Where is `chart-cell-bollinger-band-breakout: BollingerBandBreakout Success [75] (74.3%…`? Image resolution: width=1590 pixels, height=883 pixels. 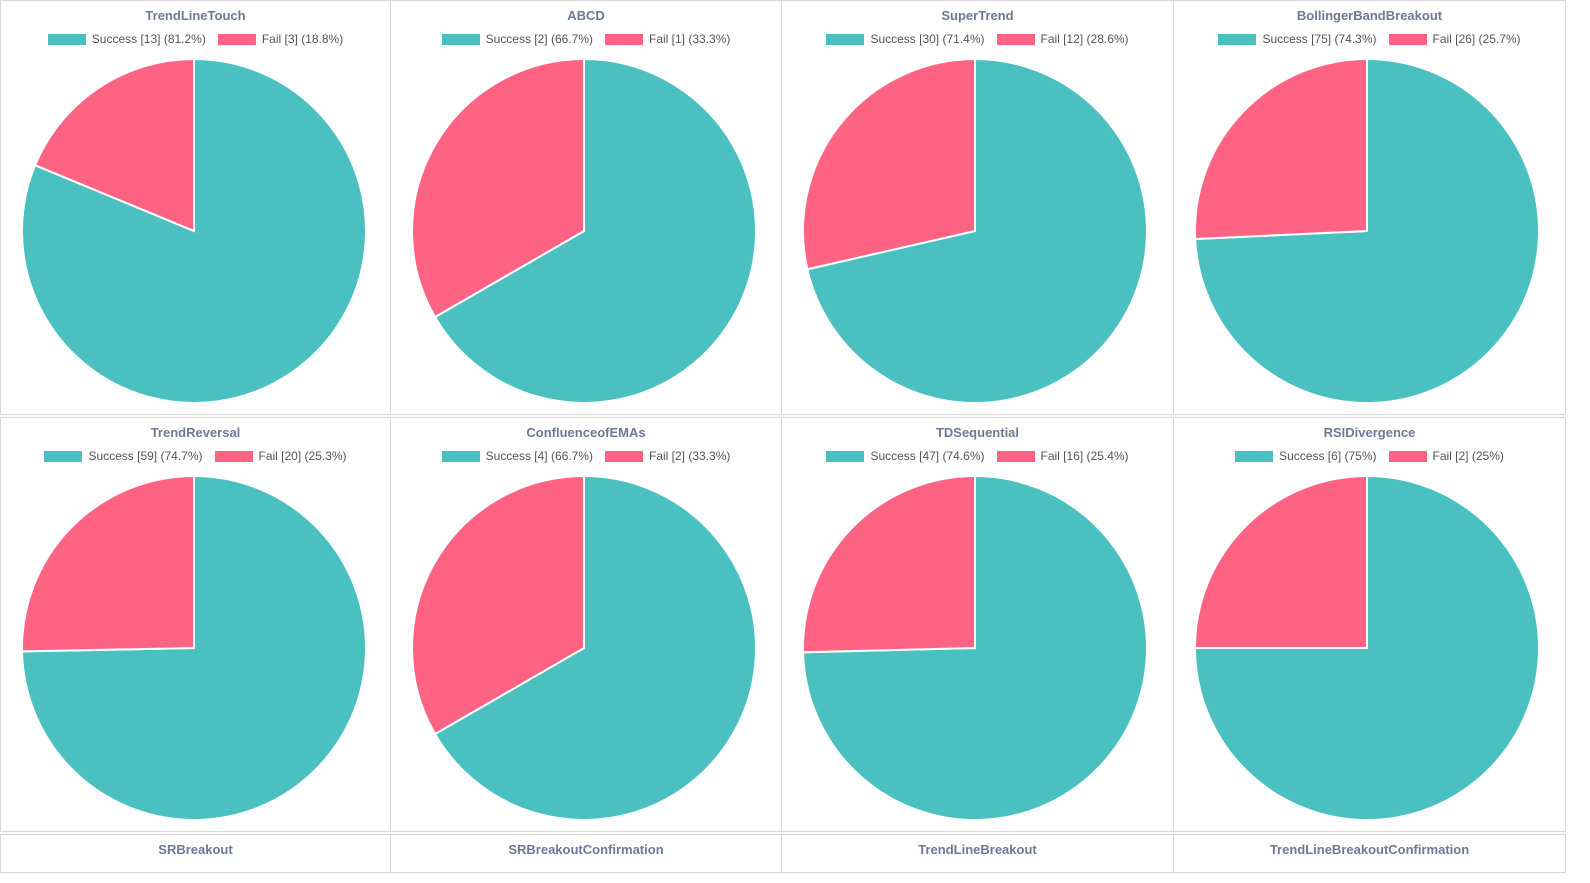
chart-cell-bollinger-band-breakout: BollingerBandBreakout Success [75] (74.3%… is located at coordinates (1369, 207).